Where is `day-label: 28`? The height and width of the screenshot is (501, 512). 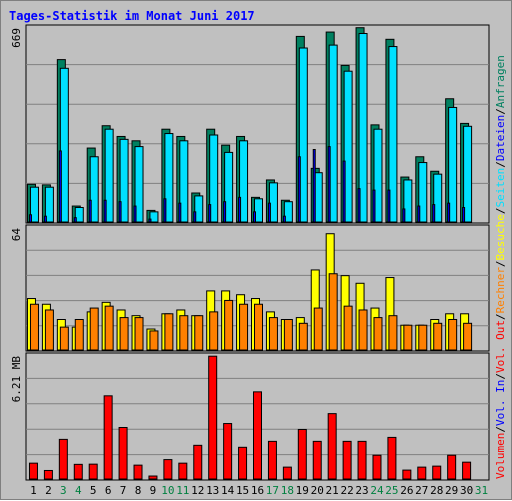 day-label: 28 is located at coordinates (436, 490).